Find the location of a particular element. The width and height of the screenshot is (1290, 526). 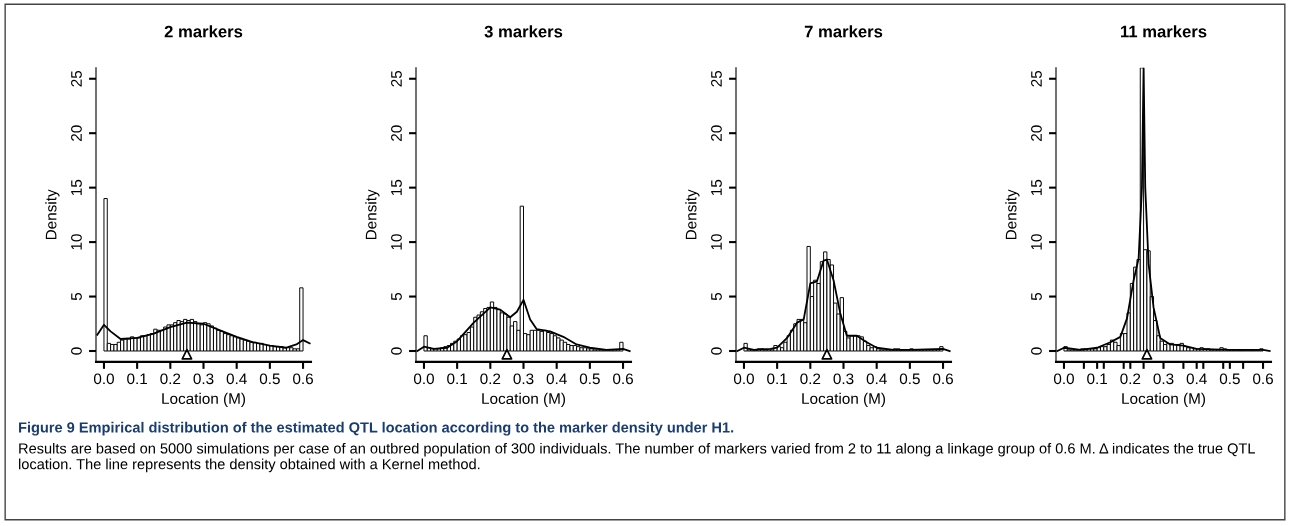

chart-title: 2 markers is located at coordinates (203, 31).